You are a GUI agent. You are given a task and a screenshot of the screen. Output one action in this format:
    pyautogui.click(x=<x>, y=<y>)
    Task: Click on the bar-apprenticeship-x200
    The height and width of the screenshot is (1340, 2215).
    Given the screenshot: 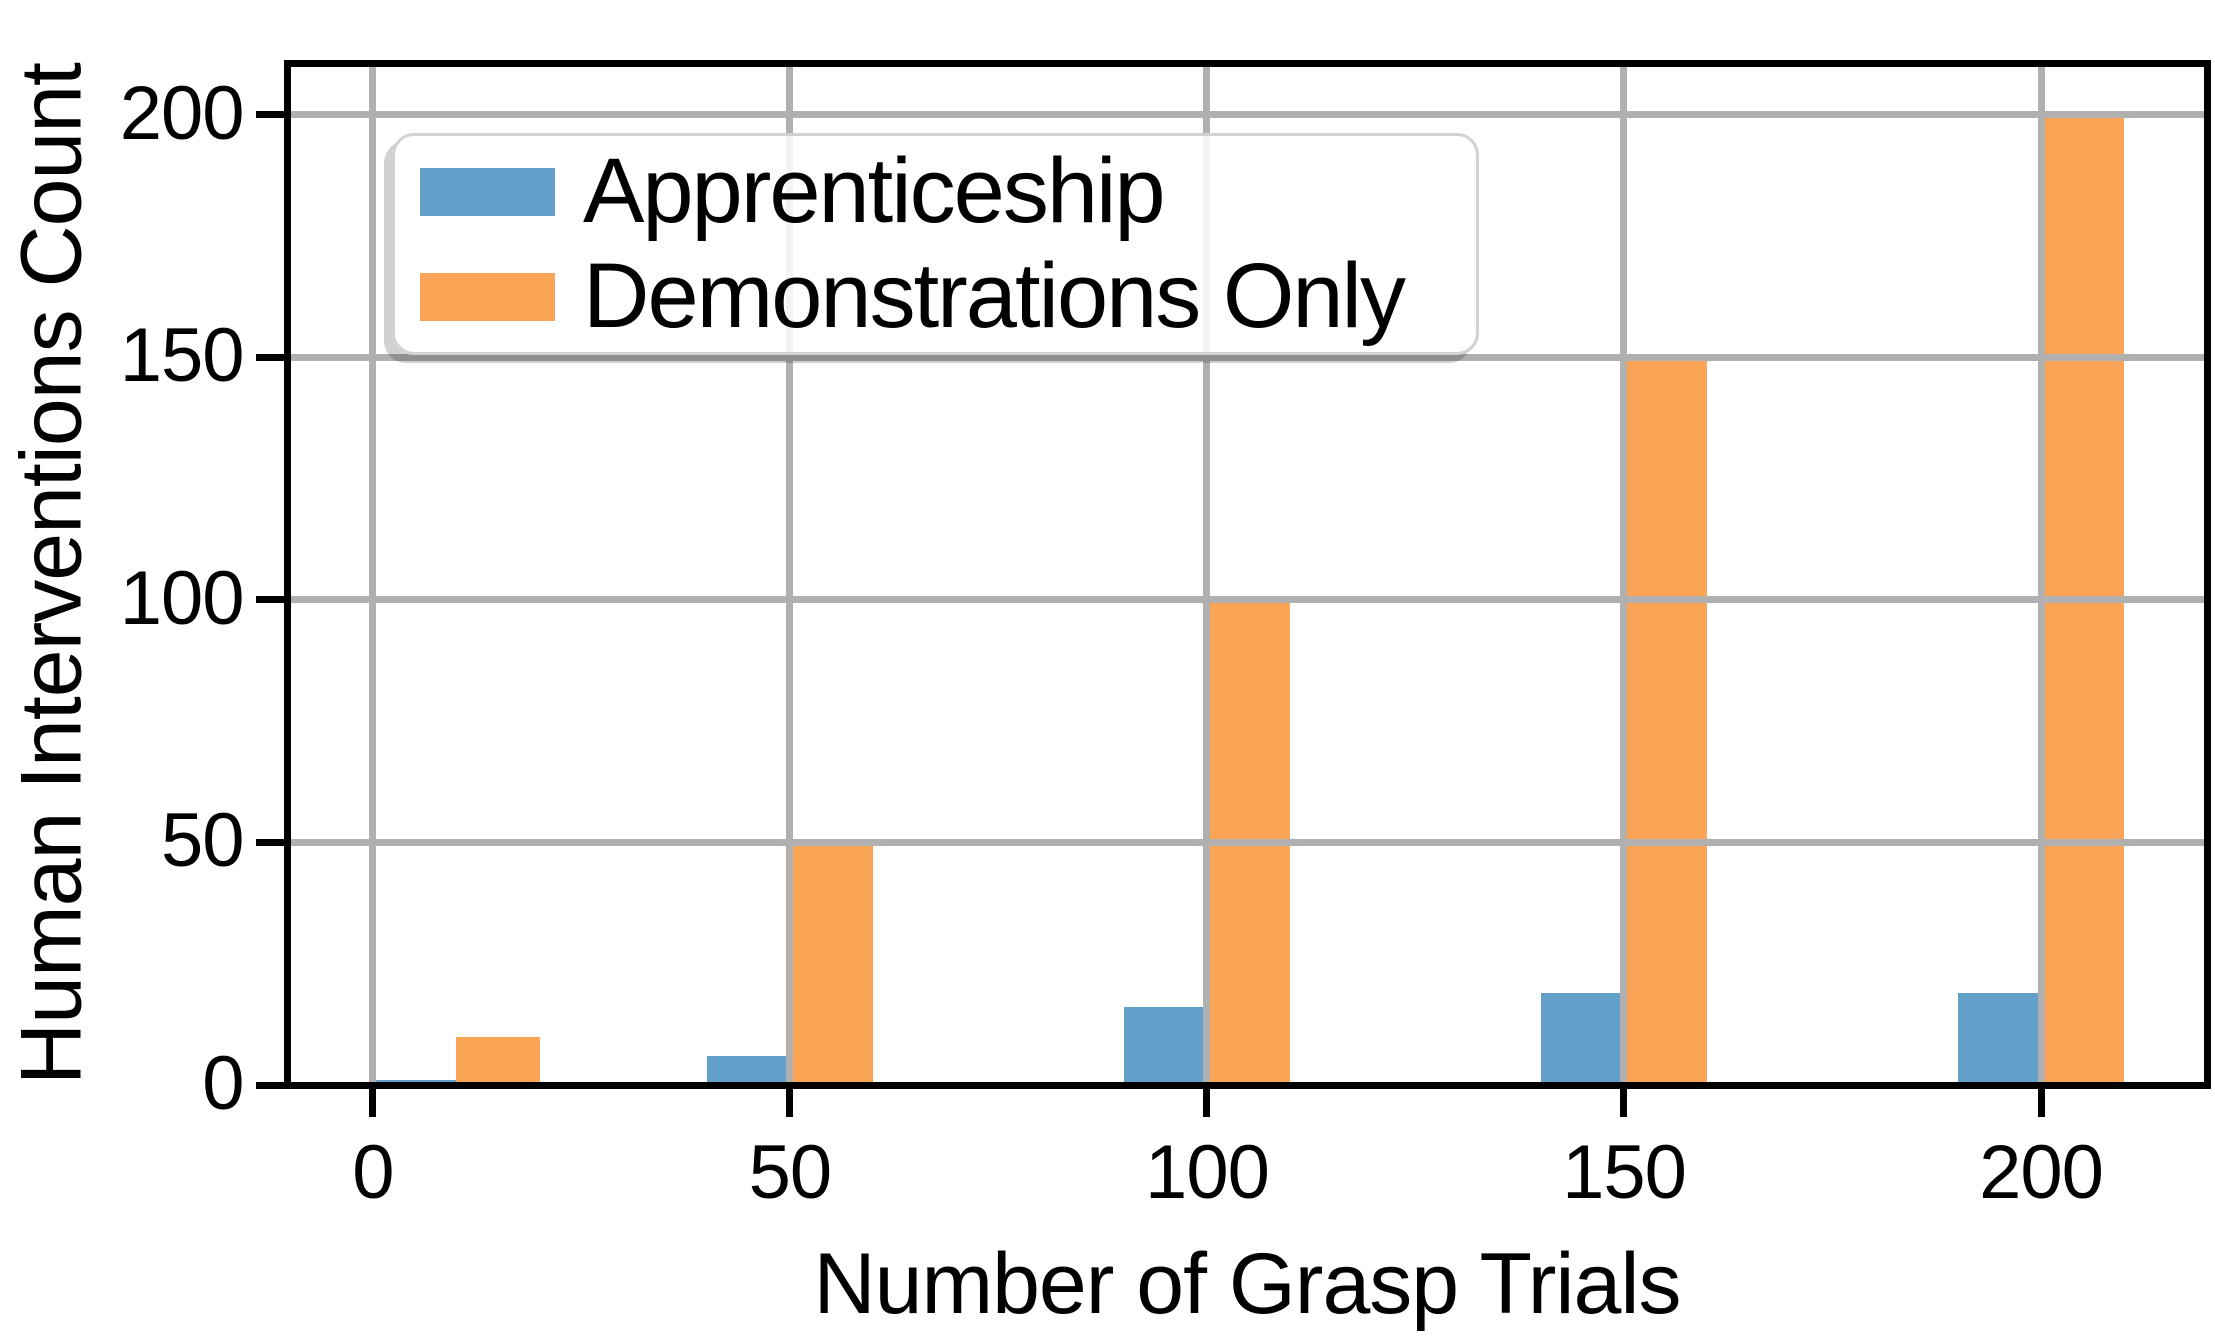 What is the action you would take?
    pyautogui.click(x=1999, y=1038)
    